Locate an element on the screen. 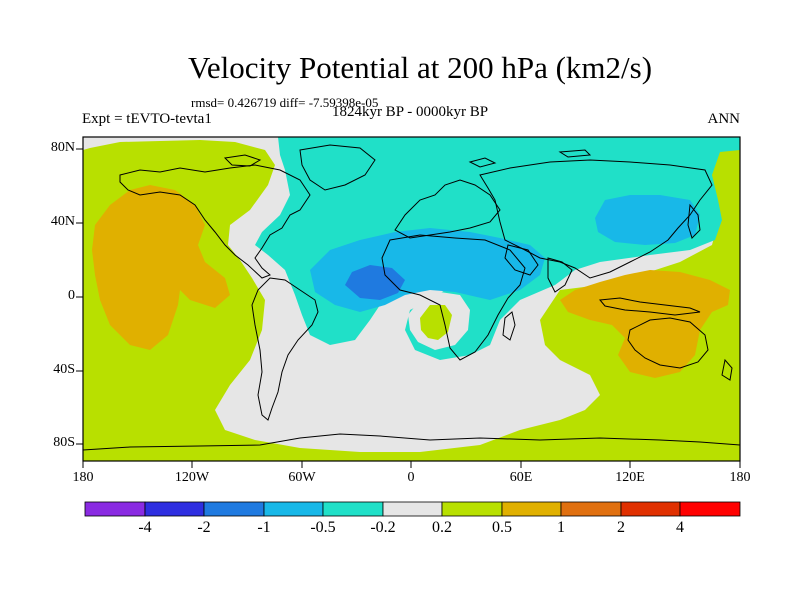 The height and width of the screenshot is (600, 800). xtick-label-60w: 60W is located at coordinates (302, 477).